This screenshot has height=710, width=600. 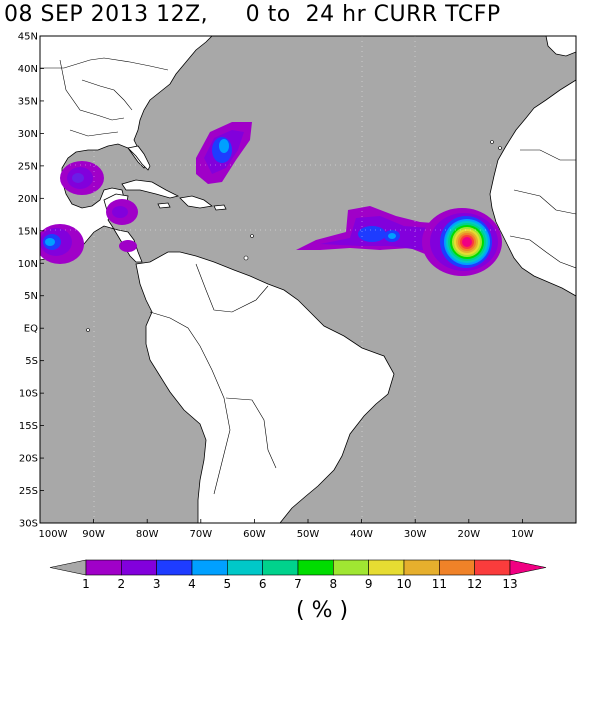 I want to click on colorbar-label: 3, so click(x=157, y=584).